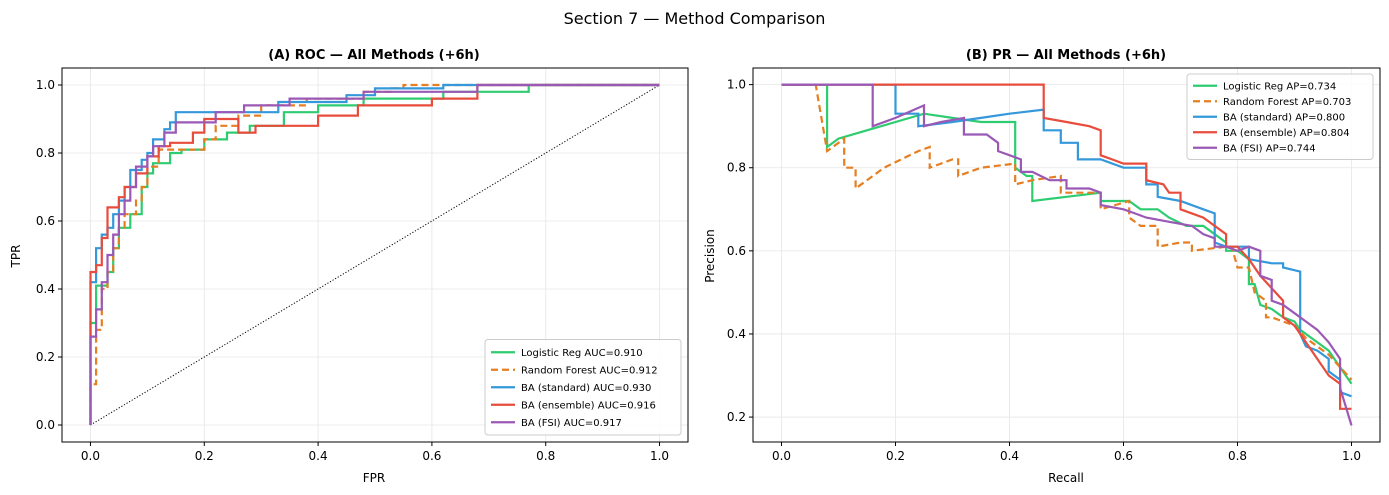 Image resolution: width=1389 pixels, height=495 pixels. Describe the element at coordinates (582, 353) in the screenshot. I see `roc-legend-label-0: Logistic Reg AUC=0.910` at that location.